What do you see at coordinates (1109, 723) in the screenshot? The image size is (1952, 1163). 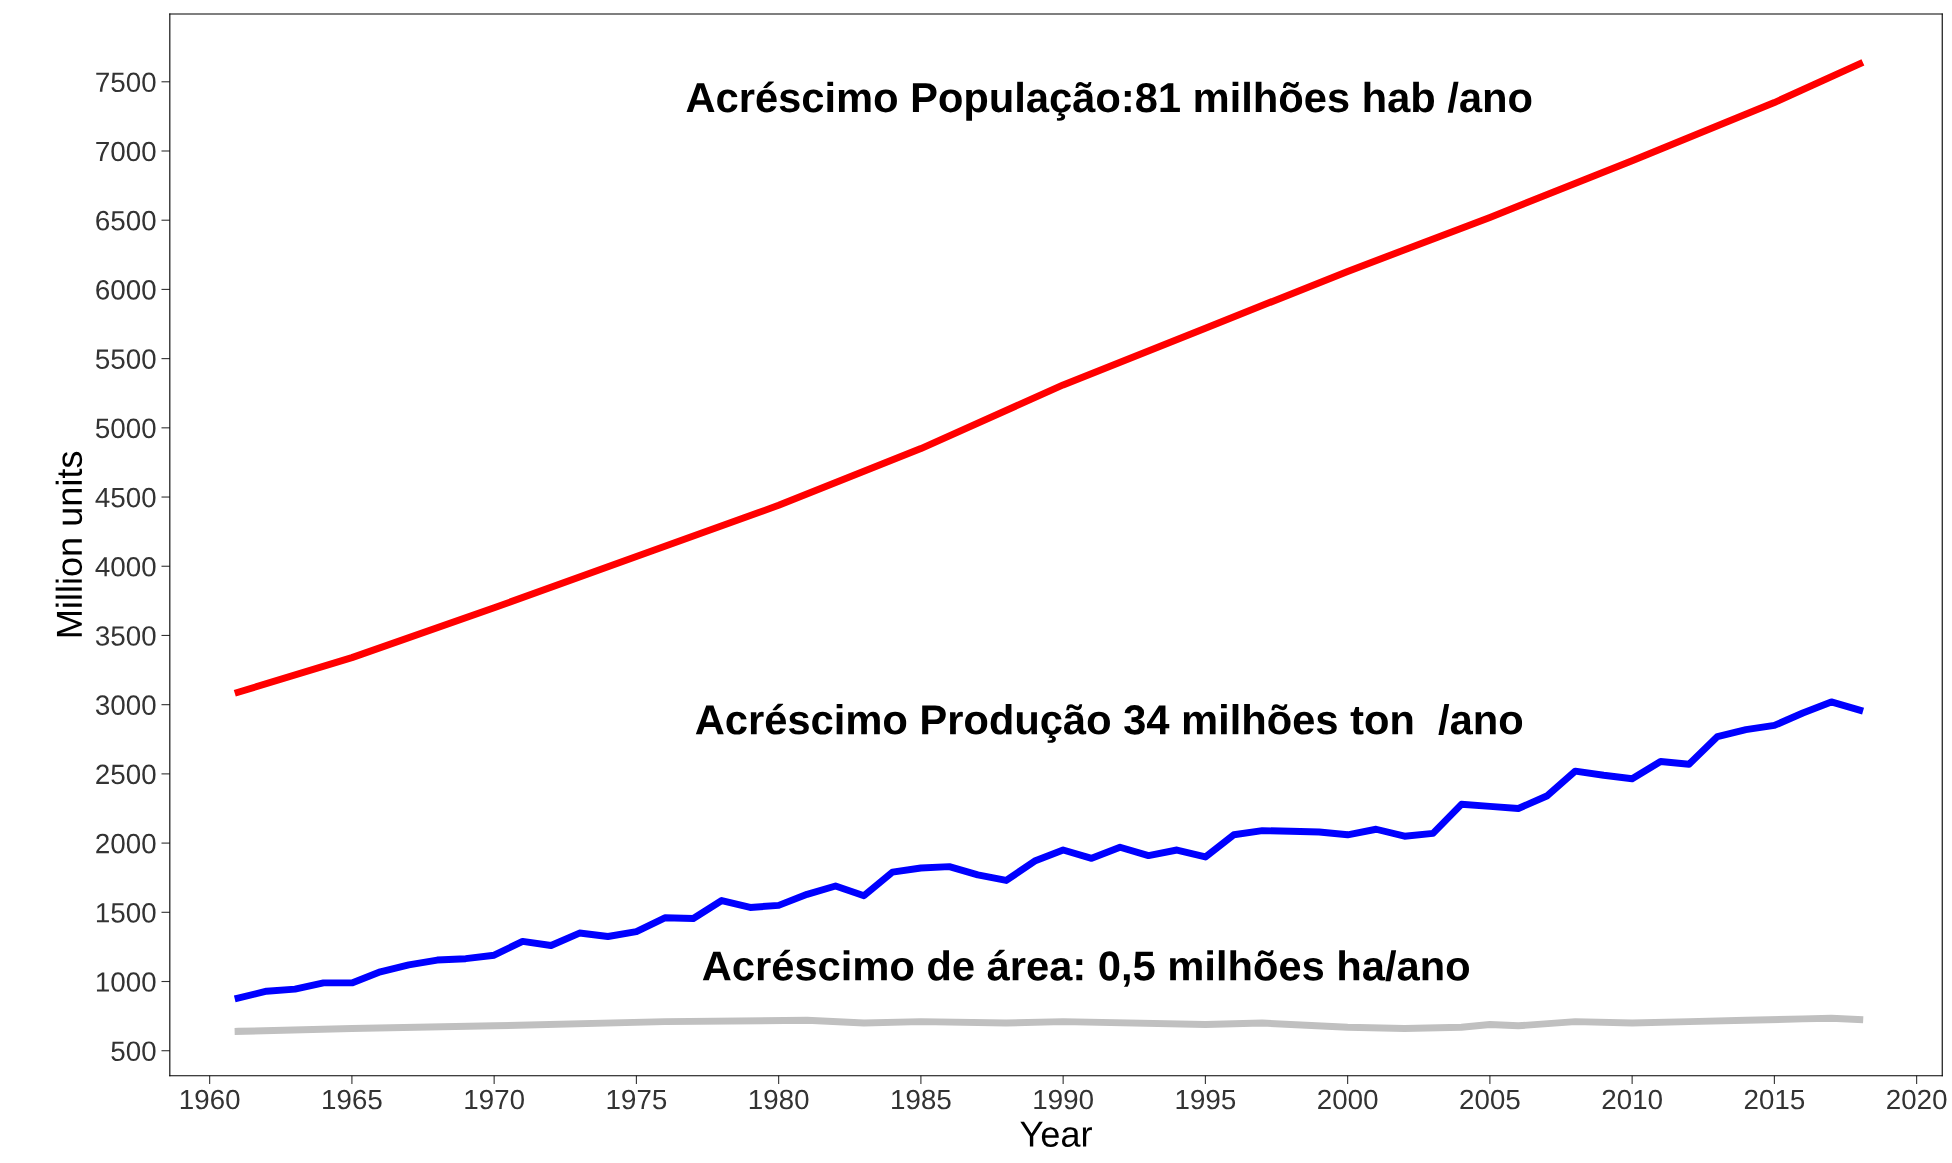 I see `annotation: Acréscimo Produção 34 milhões ton /ano` at bounding box center [1109, 723].